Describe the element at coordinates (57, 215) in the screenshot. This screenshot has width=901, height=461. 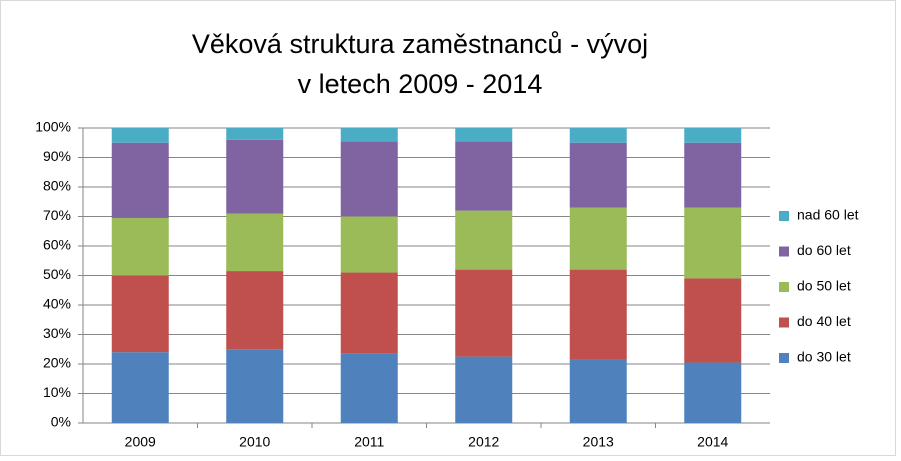
I see `y-tick-label: 70%` at that location.